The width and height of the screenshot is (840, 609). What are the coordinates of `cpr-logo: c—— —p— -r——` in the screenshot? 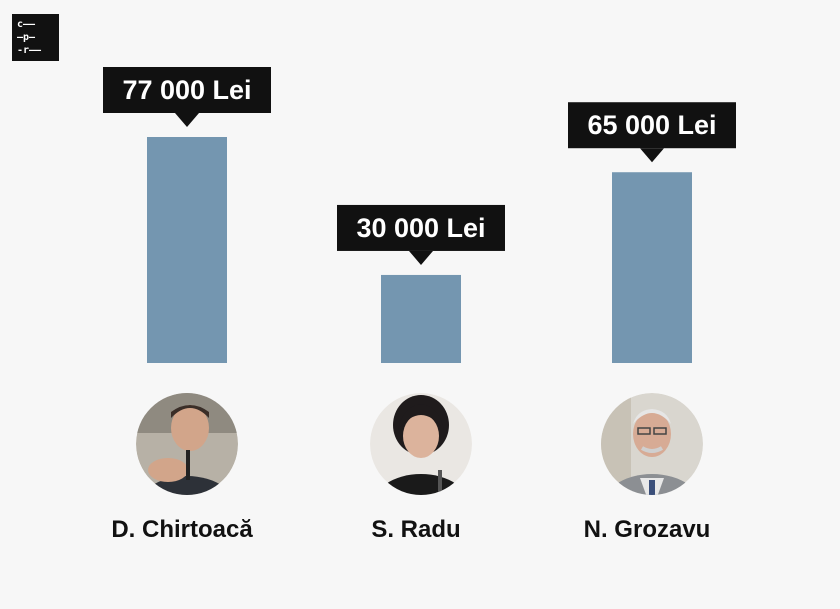 It's located at (35, 37).